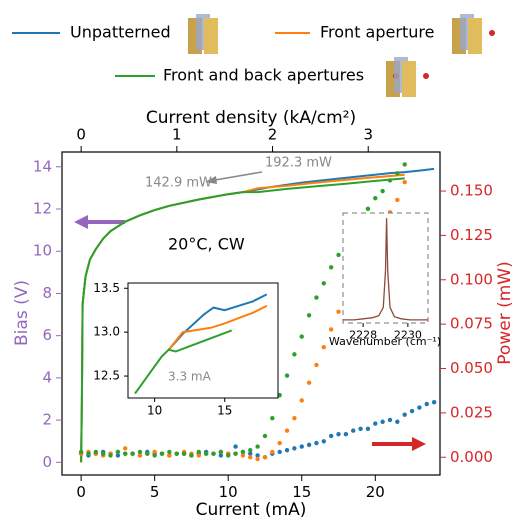  What do you see at coordinates (505, 312) in the screenshot?
I see `y2-axis-label: Power (mW)` at bounding box center [505, 312].